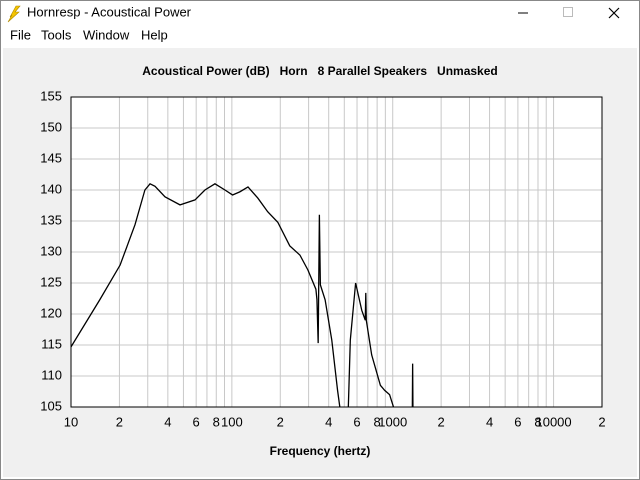 This screenshot has height=480, width=640. I want to click on maximize-button, so click(568, 12).